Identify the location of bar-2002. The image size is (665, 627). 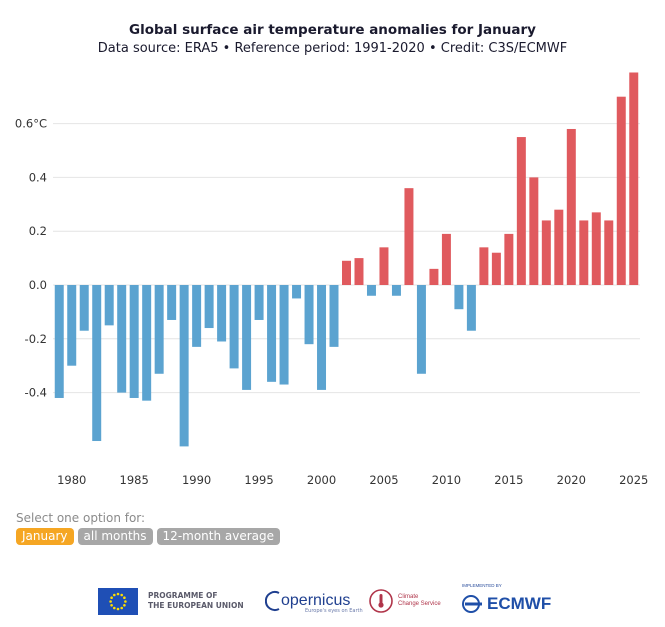
(346, 272).